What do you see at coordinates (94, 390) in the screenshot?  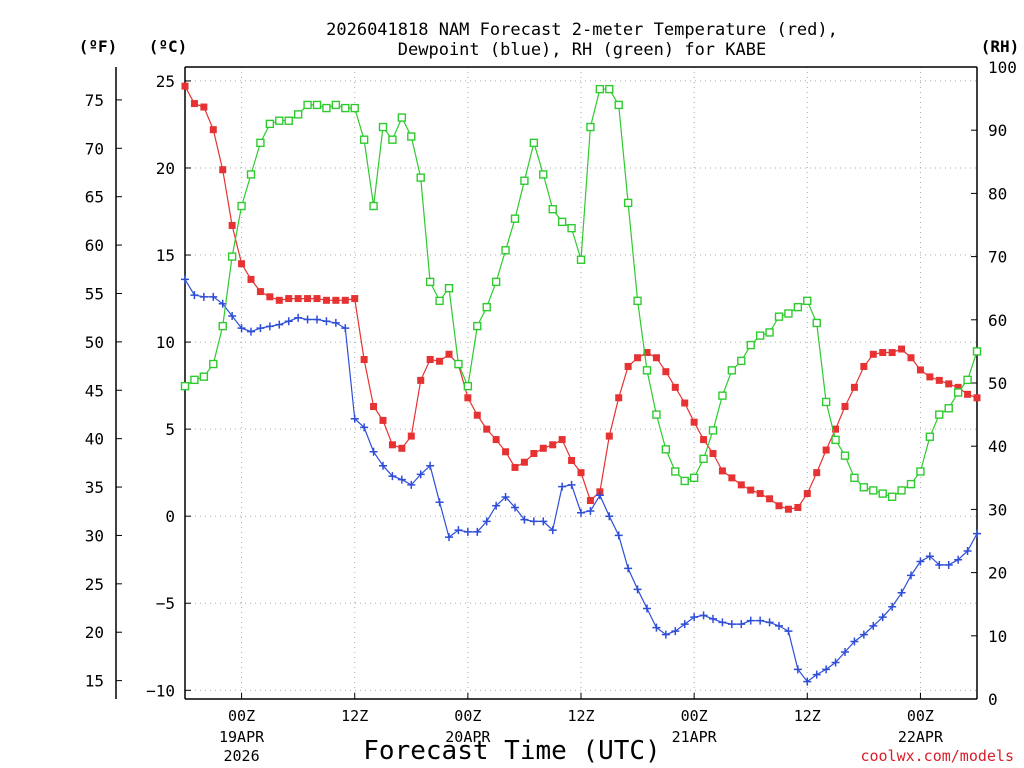 I see `fahrenheit-tick-label: 45` at bounding box center [94, 390].